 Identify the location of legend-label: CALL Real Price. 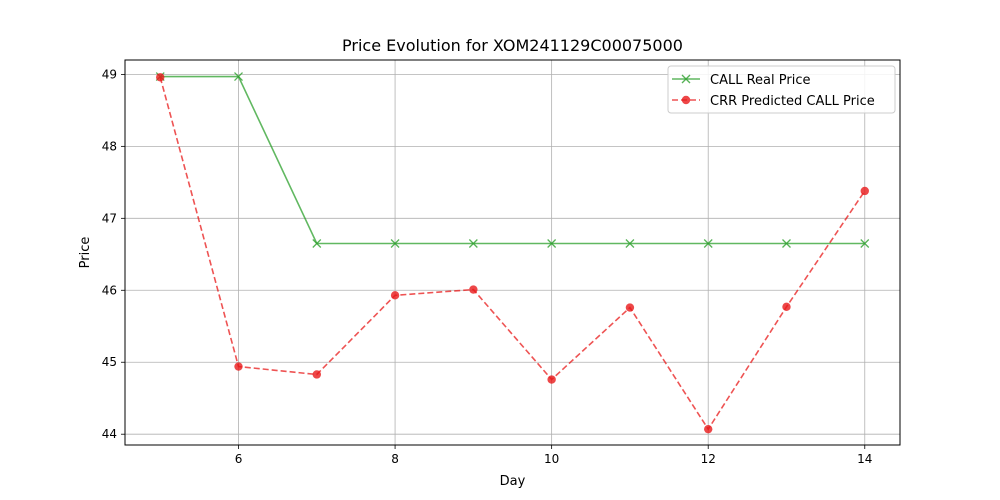
(760, 80).